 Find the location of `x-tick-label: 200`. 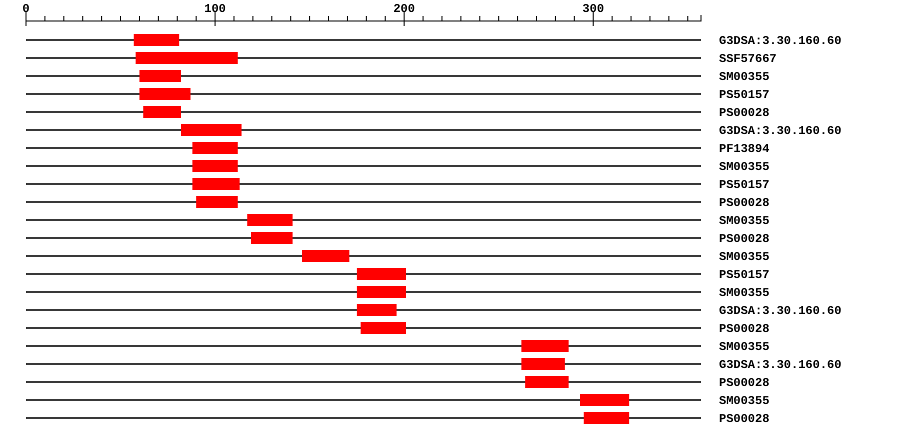

x-tick-label: 200 is located at coordinates (404, 9).